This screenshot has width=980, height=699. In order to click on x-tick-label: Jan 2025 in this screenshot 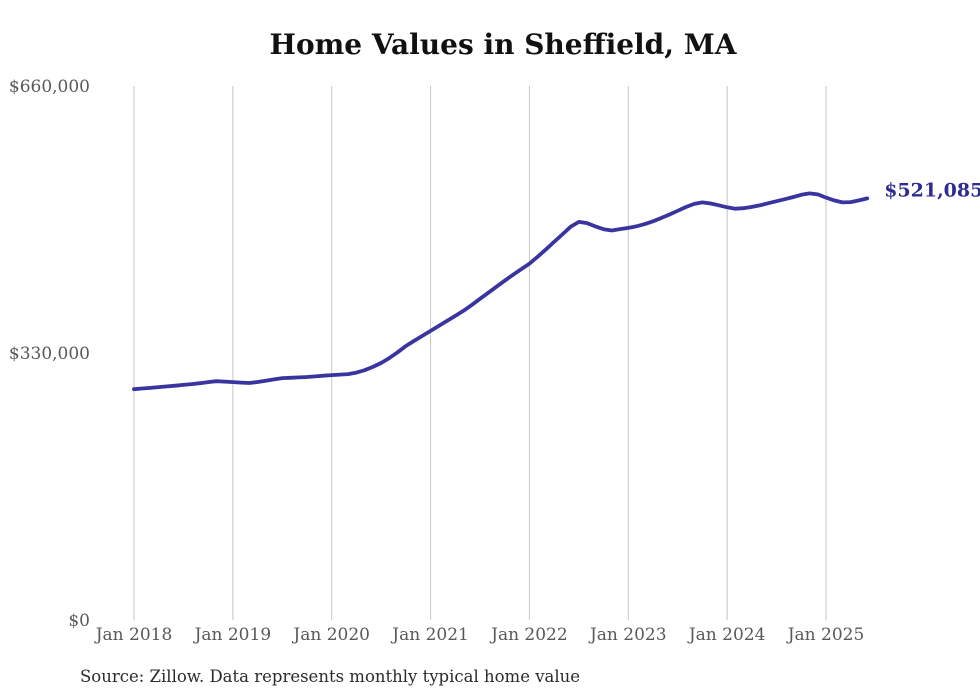, I will do `click(825, 635)`.